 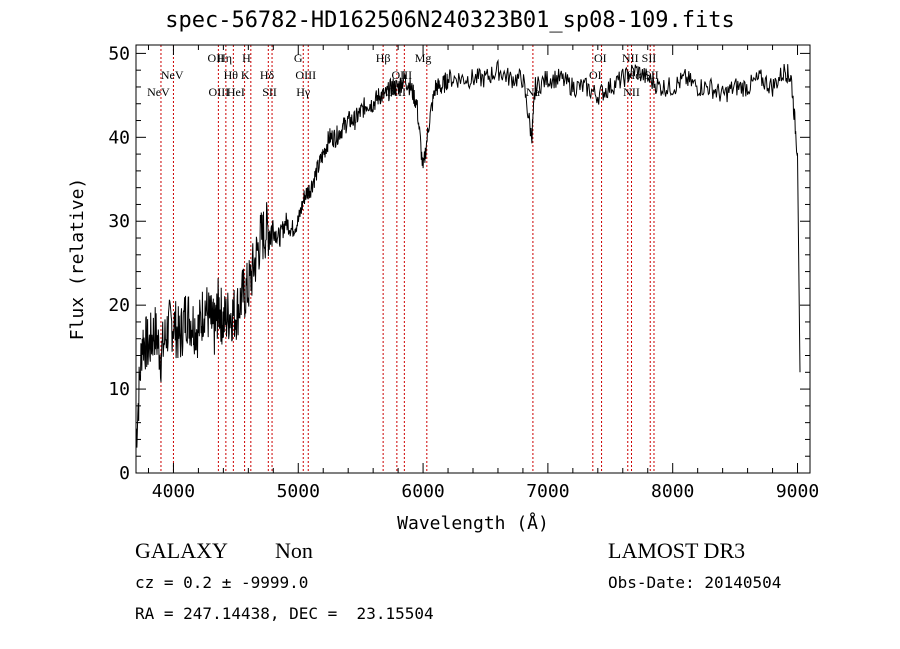 I want to click on redshift-text: cz = 0.2 ± -9999.0, so click(x=222, y=582).